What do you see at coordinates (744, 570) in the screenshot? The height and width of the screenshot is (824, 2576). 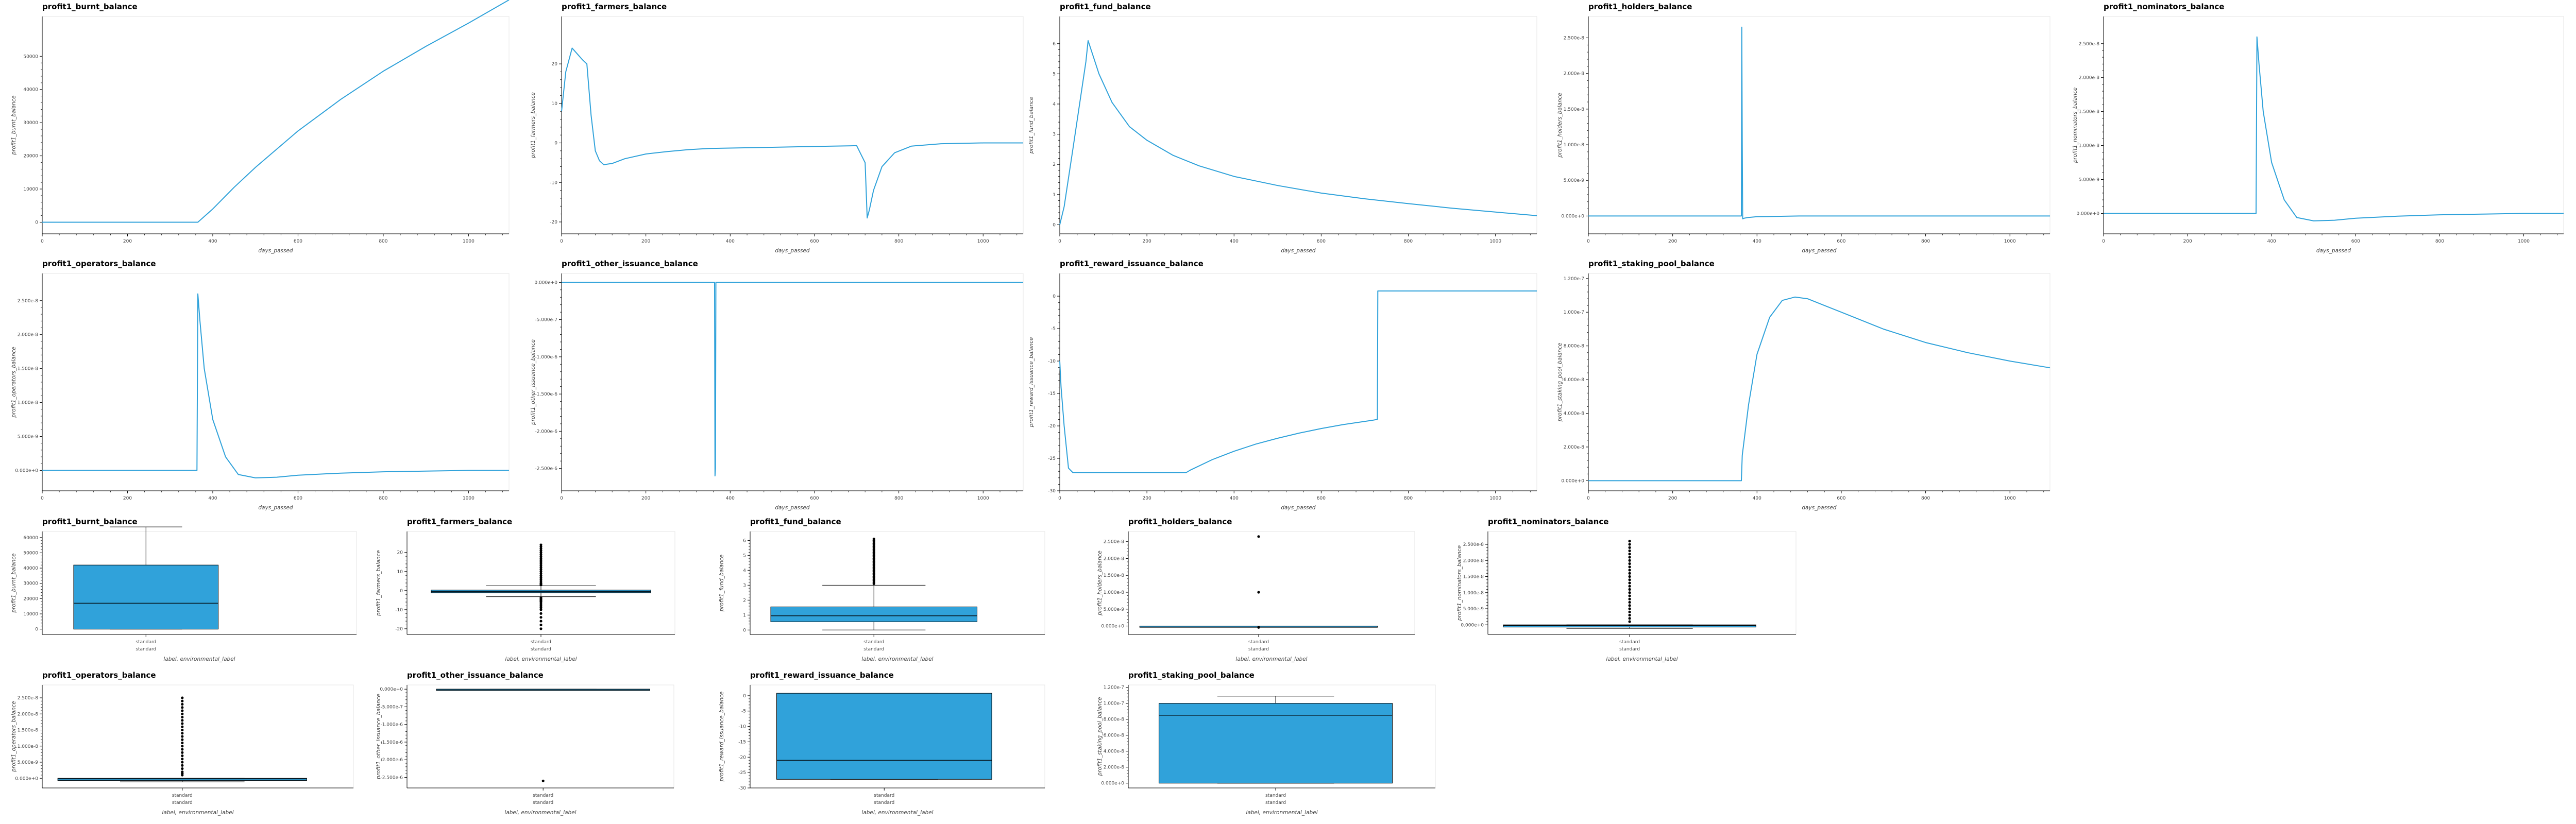 I see `y-tick-label: 4` at bounding box center [744, 570].